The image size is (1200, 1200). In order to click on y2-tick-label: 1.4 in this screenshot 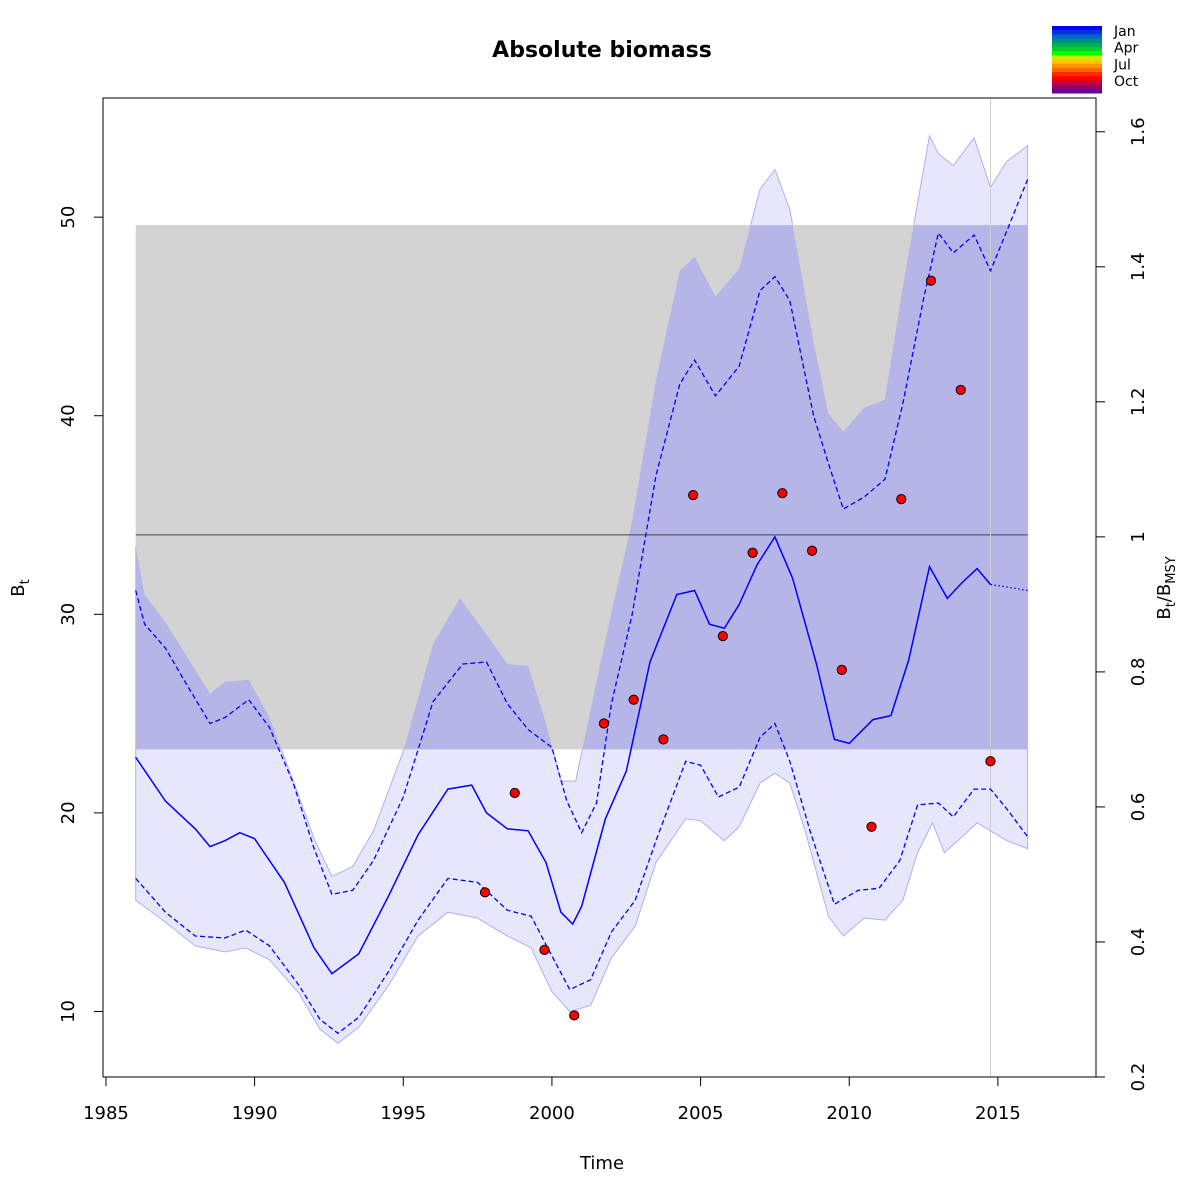, I will do `click(1138, 266)`.